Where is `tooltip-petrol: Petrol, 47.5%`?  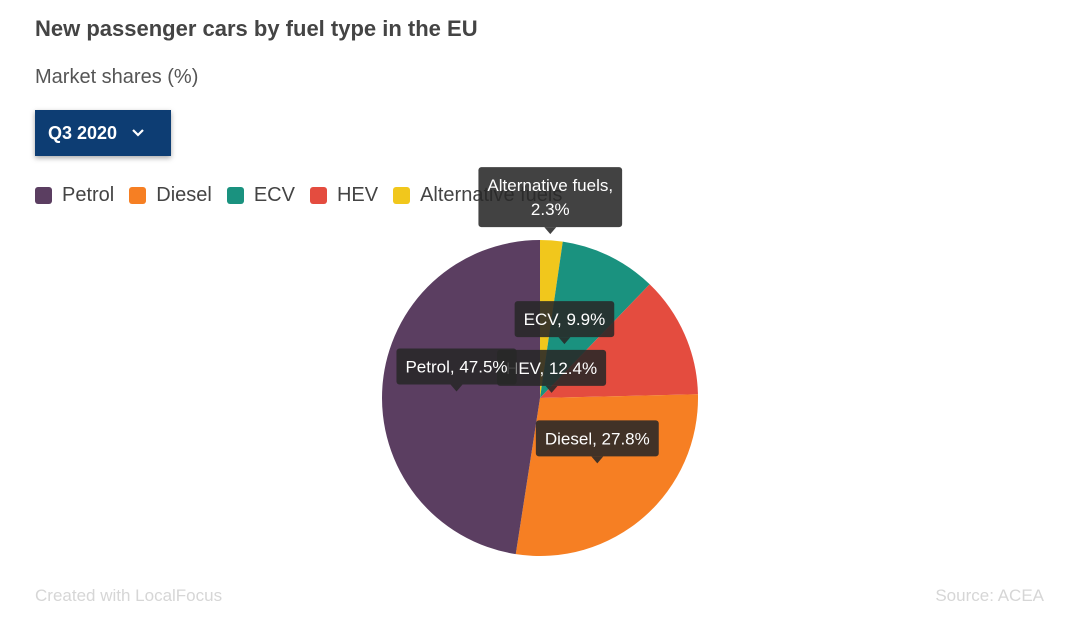 tooltip-petrol: Petrol, 47.5% is located at coordinates (456, 370).